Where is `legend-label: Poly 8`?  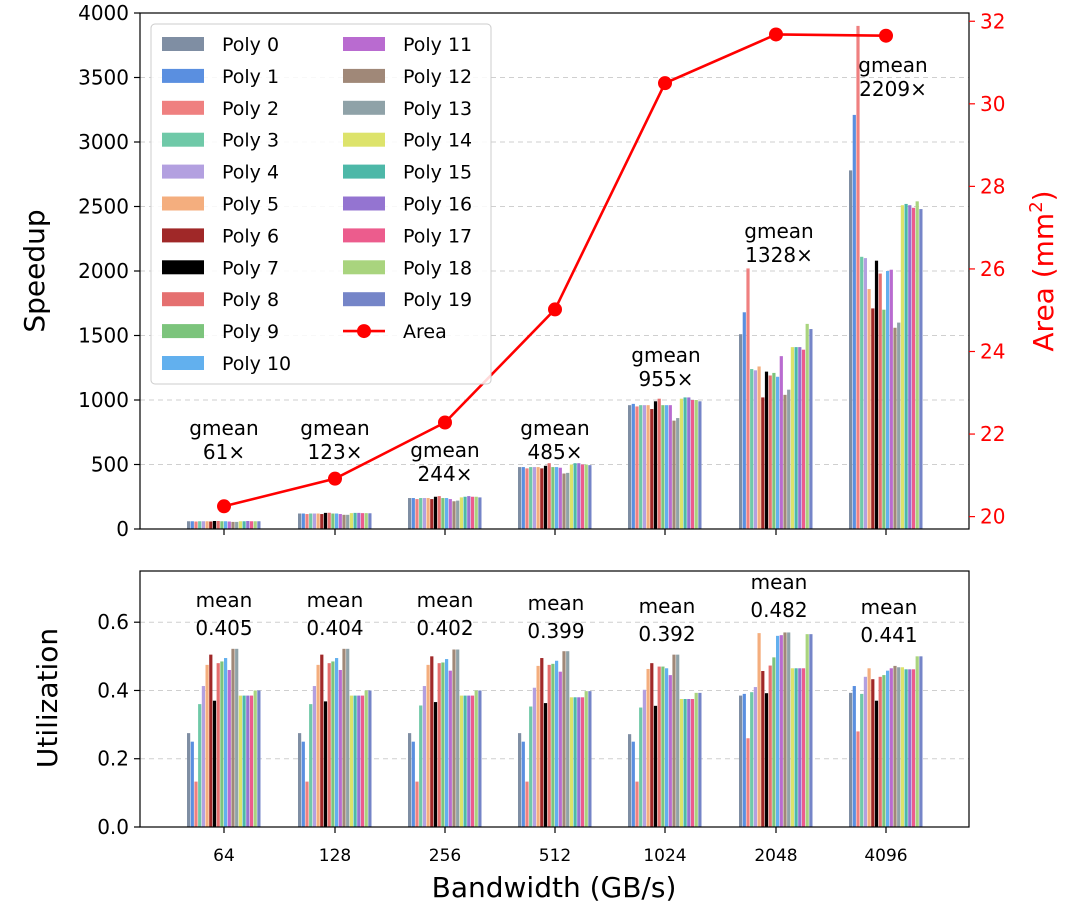 legend-label: Poly 8 is located at coordinates (250, 300).